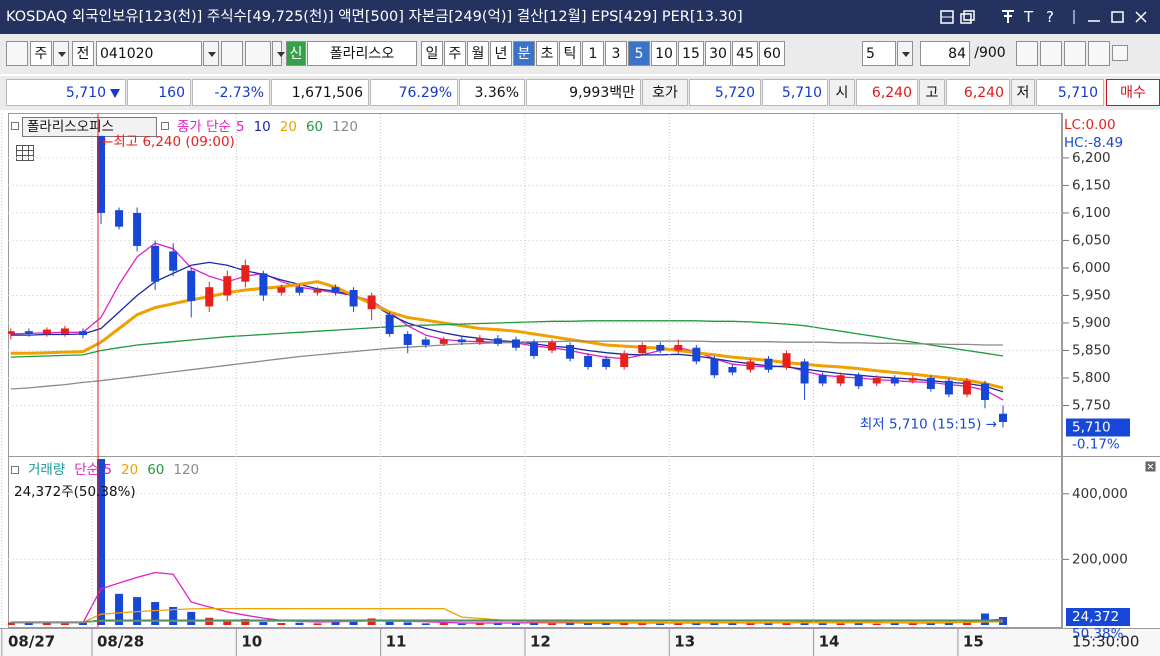 The height and width of the screenshot is (656, 1160). I want to click on period-button: 주, so click(455, 53).